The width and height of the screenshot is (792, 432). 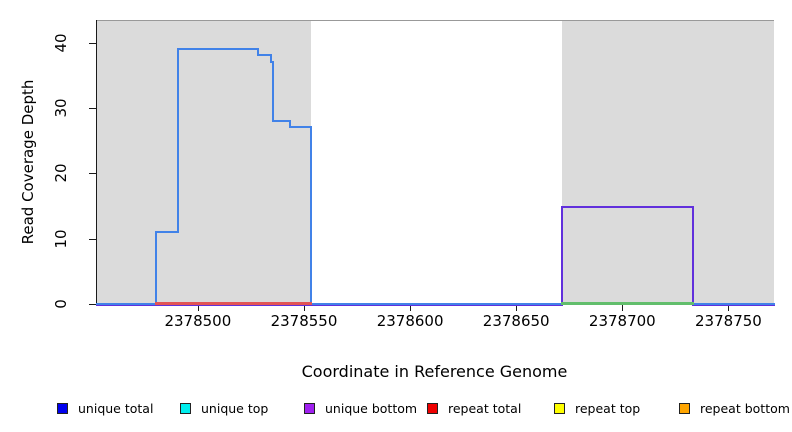 What do you see at coordinates (434, 371) in the screenshot?
I see `x-axis-title: Coordinate in Reference Genome` at bounding box center [434, 371].